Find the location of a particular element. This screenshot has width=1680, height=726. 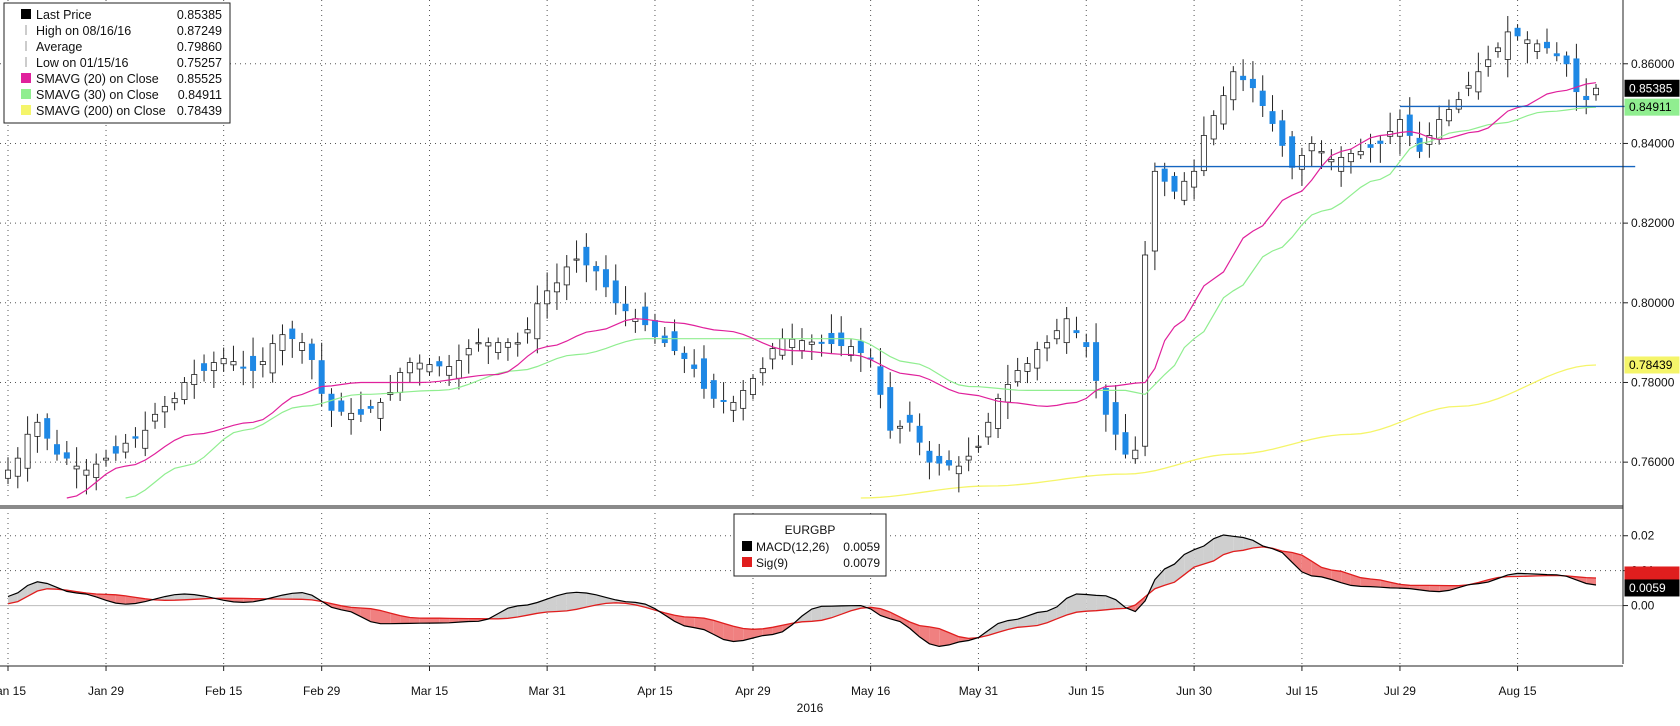

sma200-path is located at coordinates (1228, 431).